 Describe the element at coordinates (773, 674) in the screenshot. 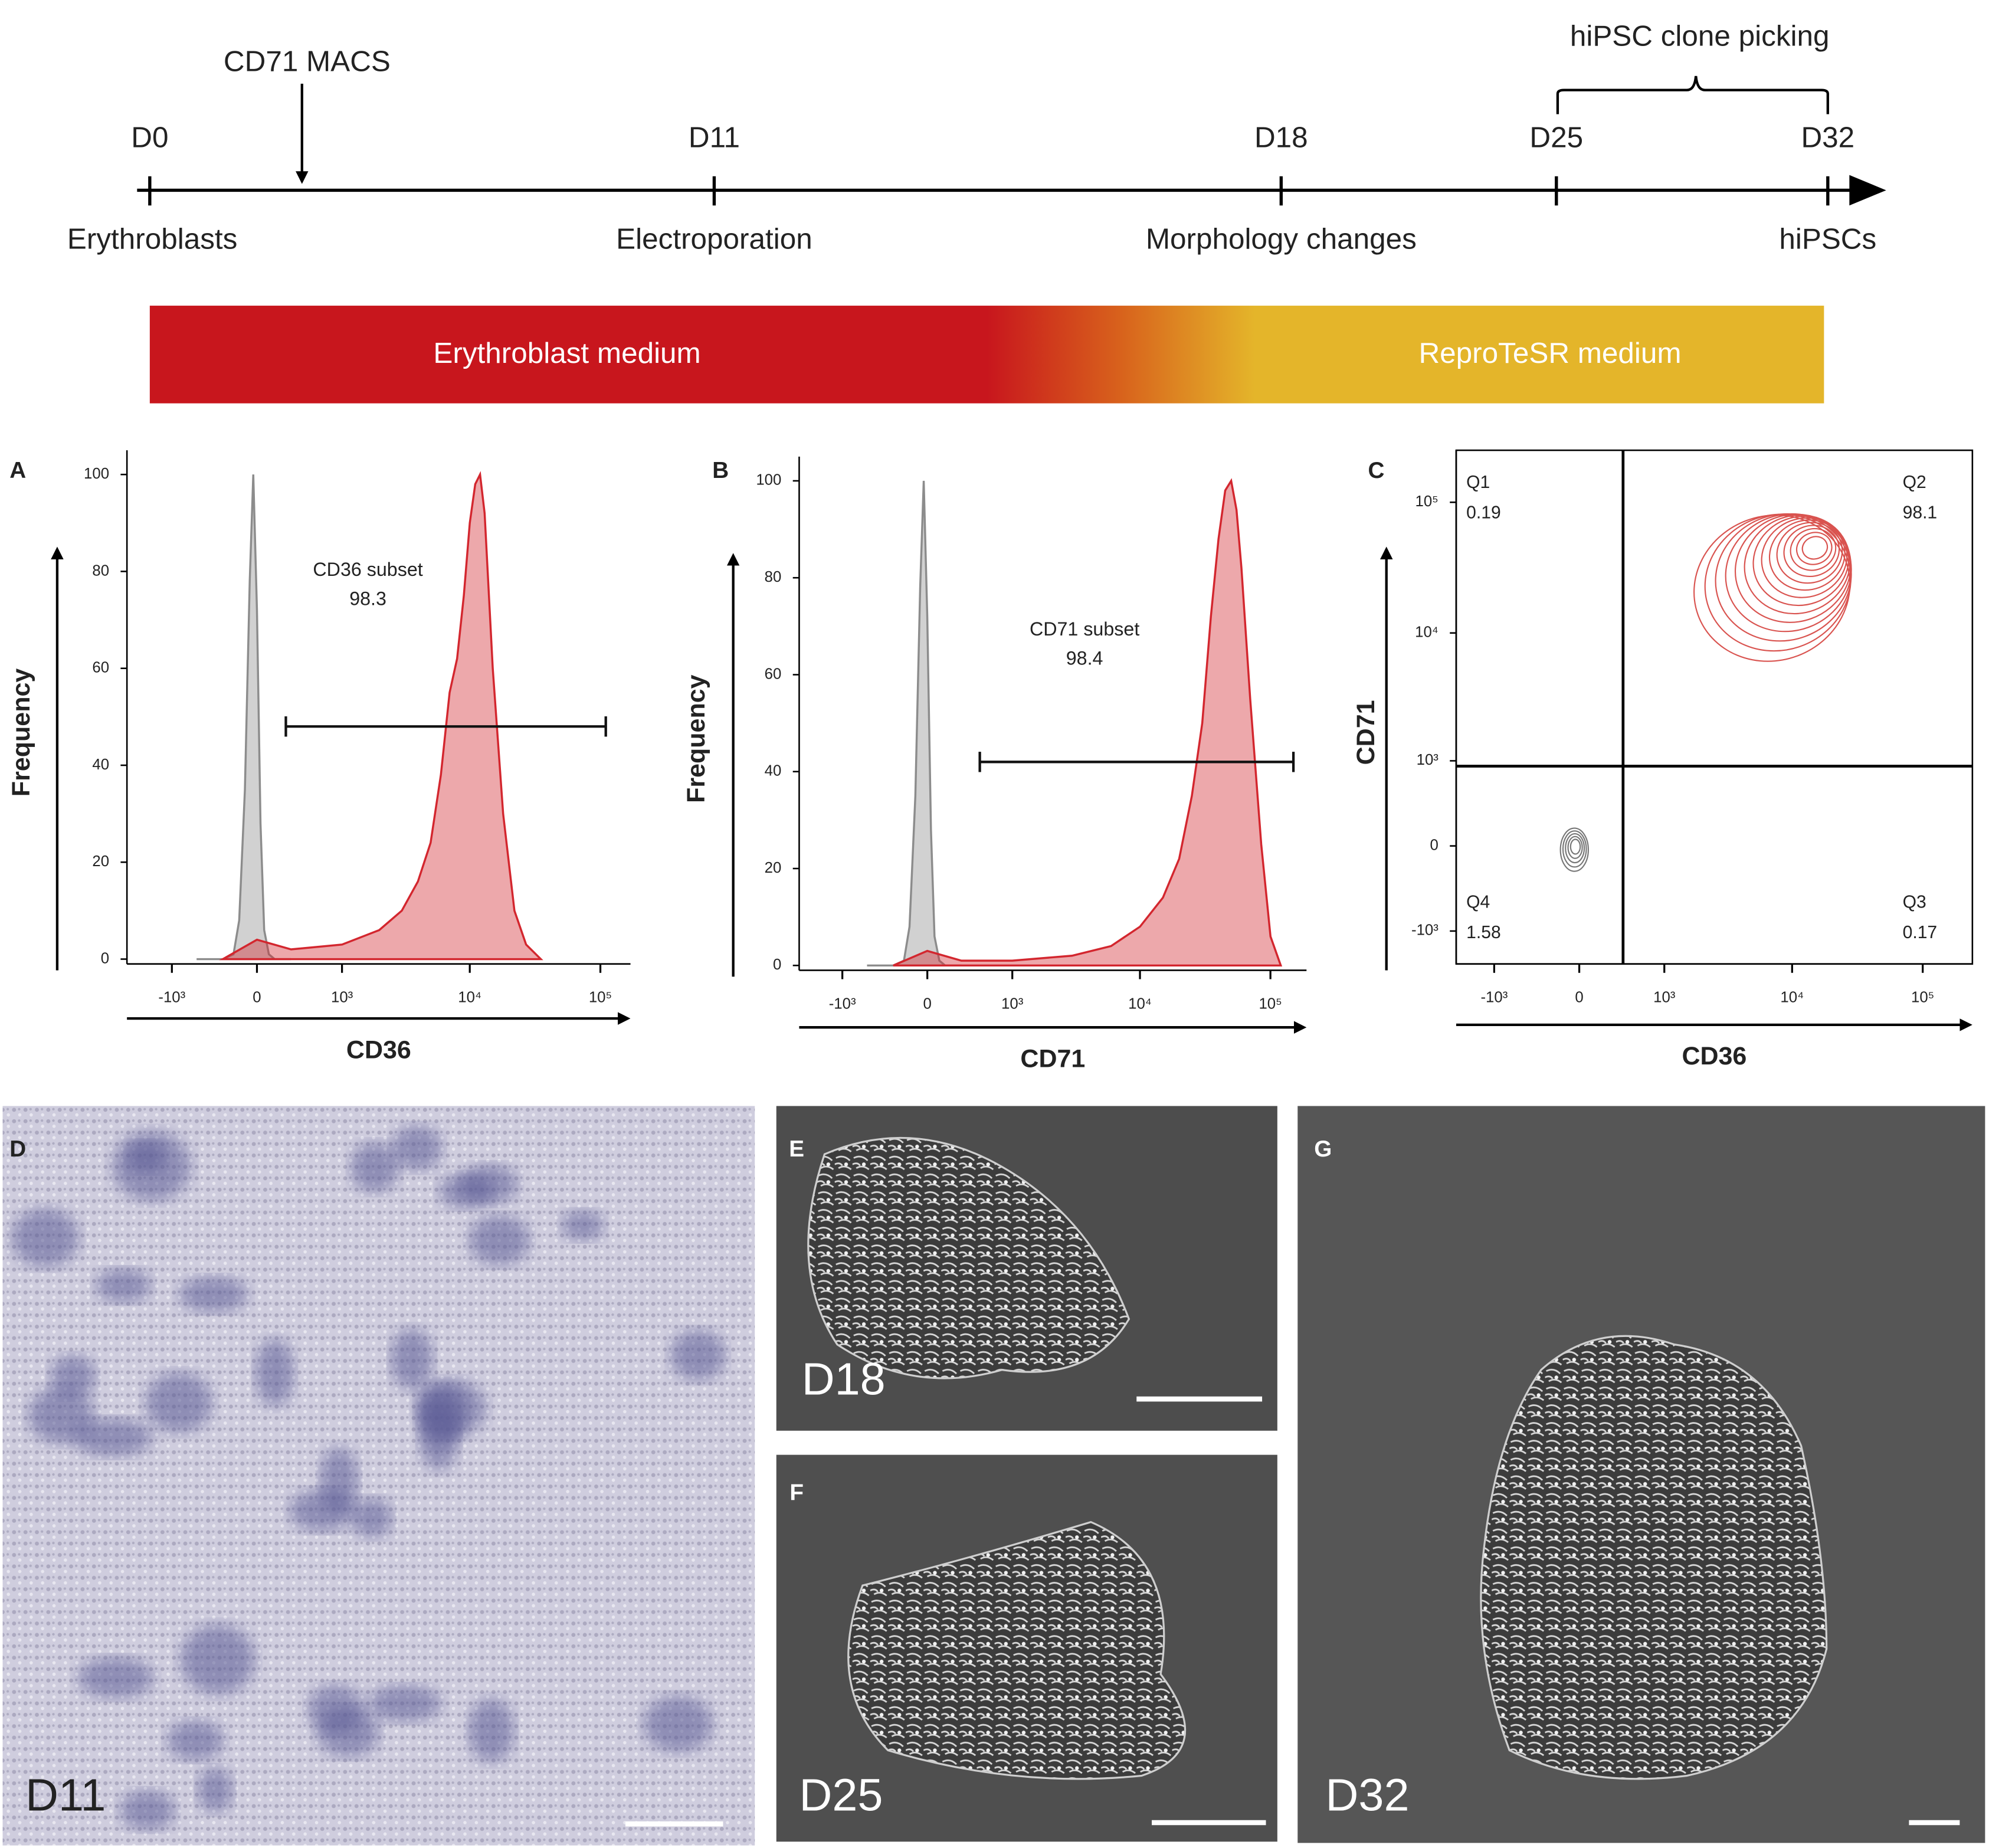

I see `y-tick-label: 60` at that location.